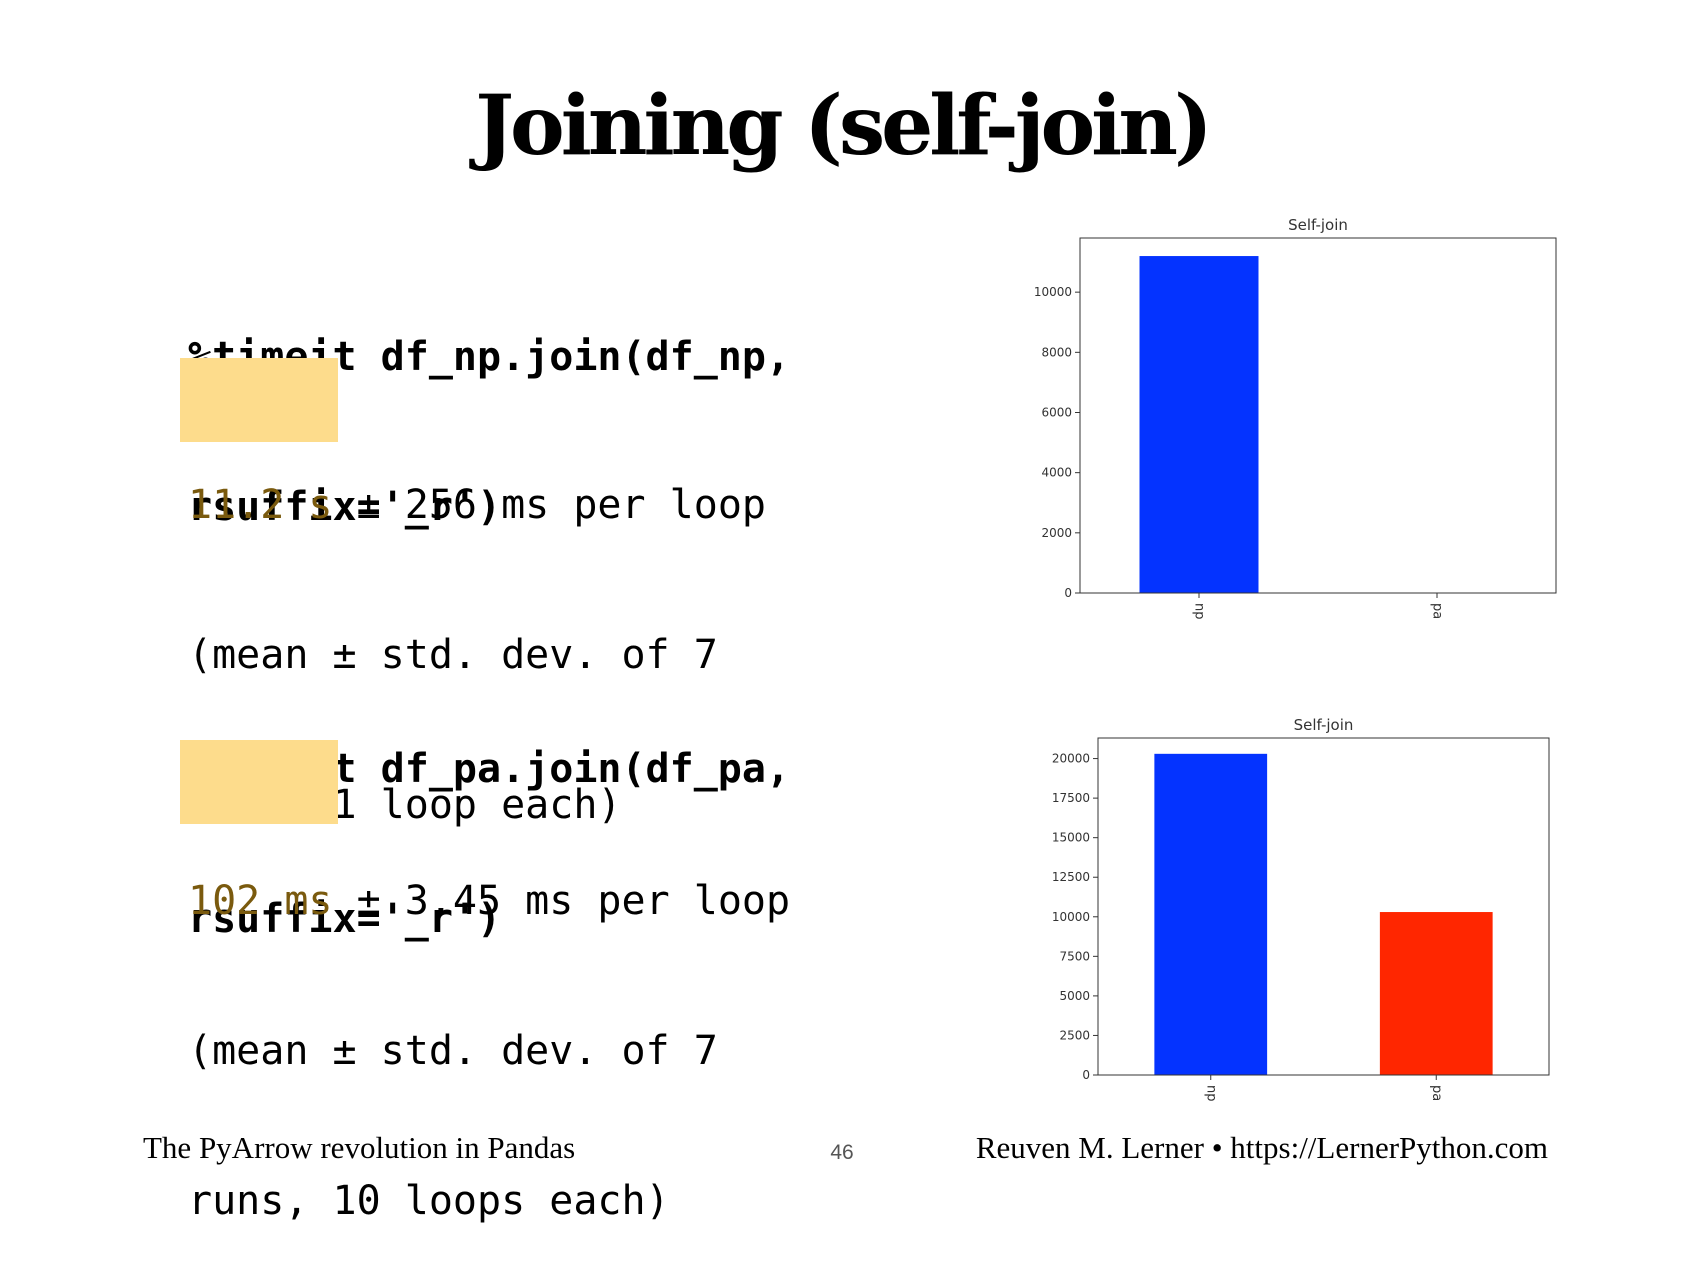  I want to click on highlight-np-box, so click(259, 400).